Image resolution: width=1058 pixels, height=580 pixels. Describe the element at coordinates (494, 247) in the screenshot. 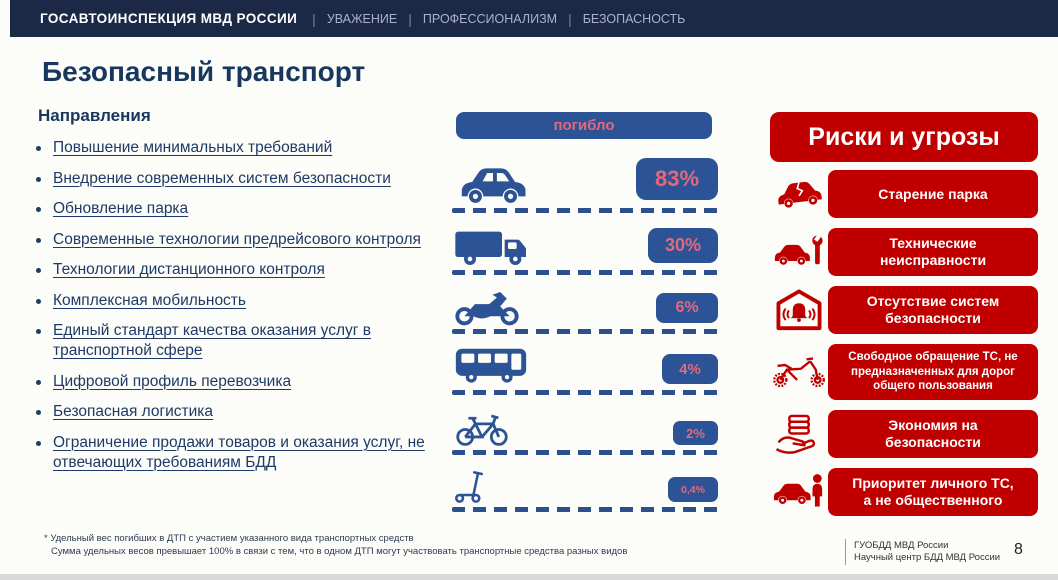

I see `truck-icon` at that location.